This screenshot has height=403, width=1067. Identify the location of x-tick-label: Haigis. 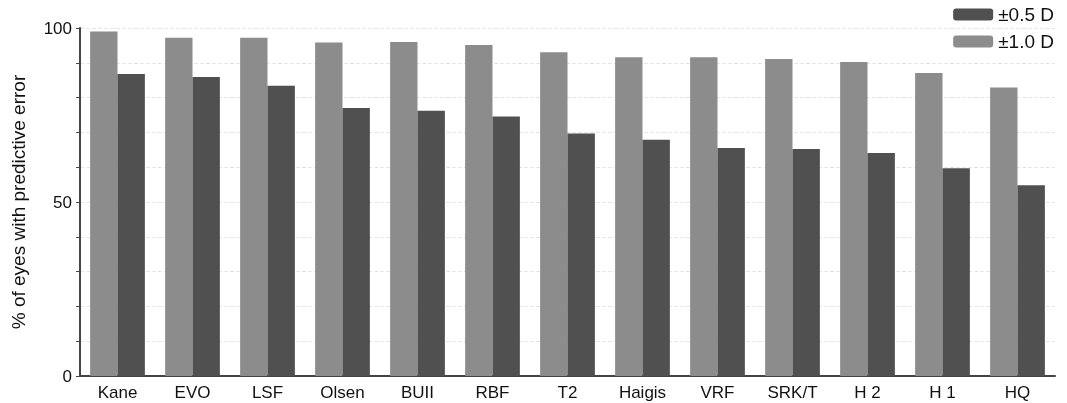
(642, 392).